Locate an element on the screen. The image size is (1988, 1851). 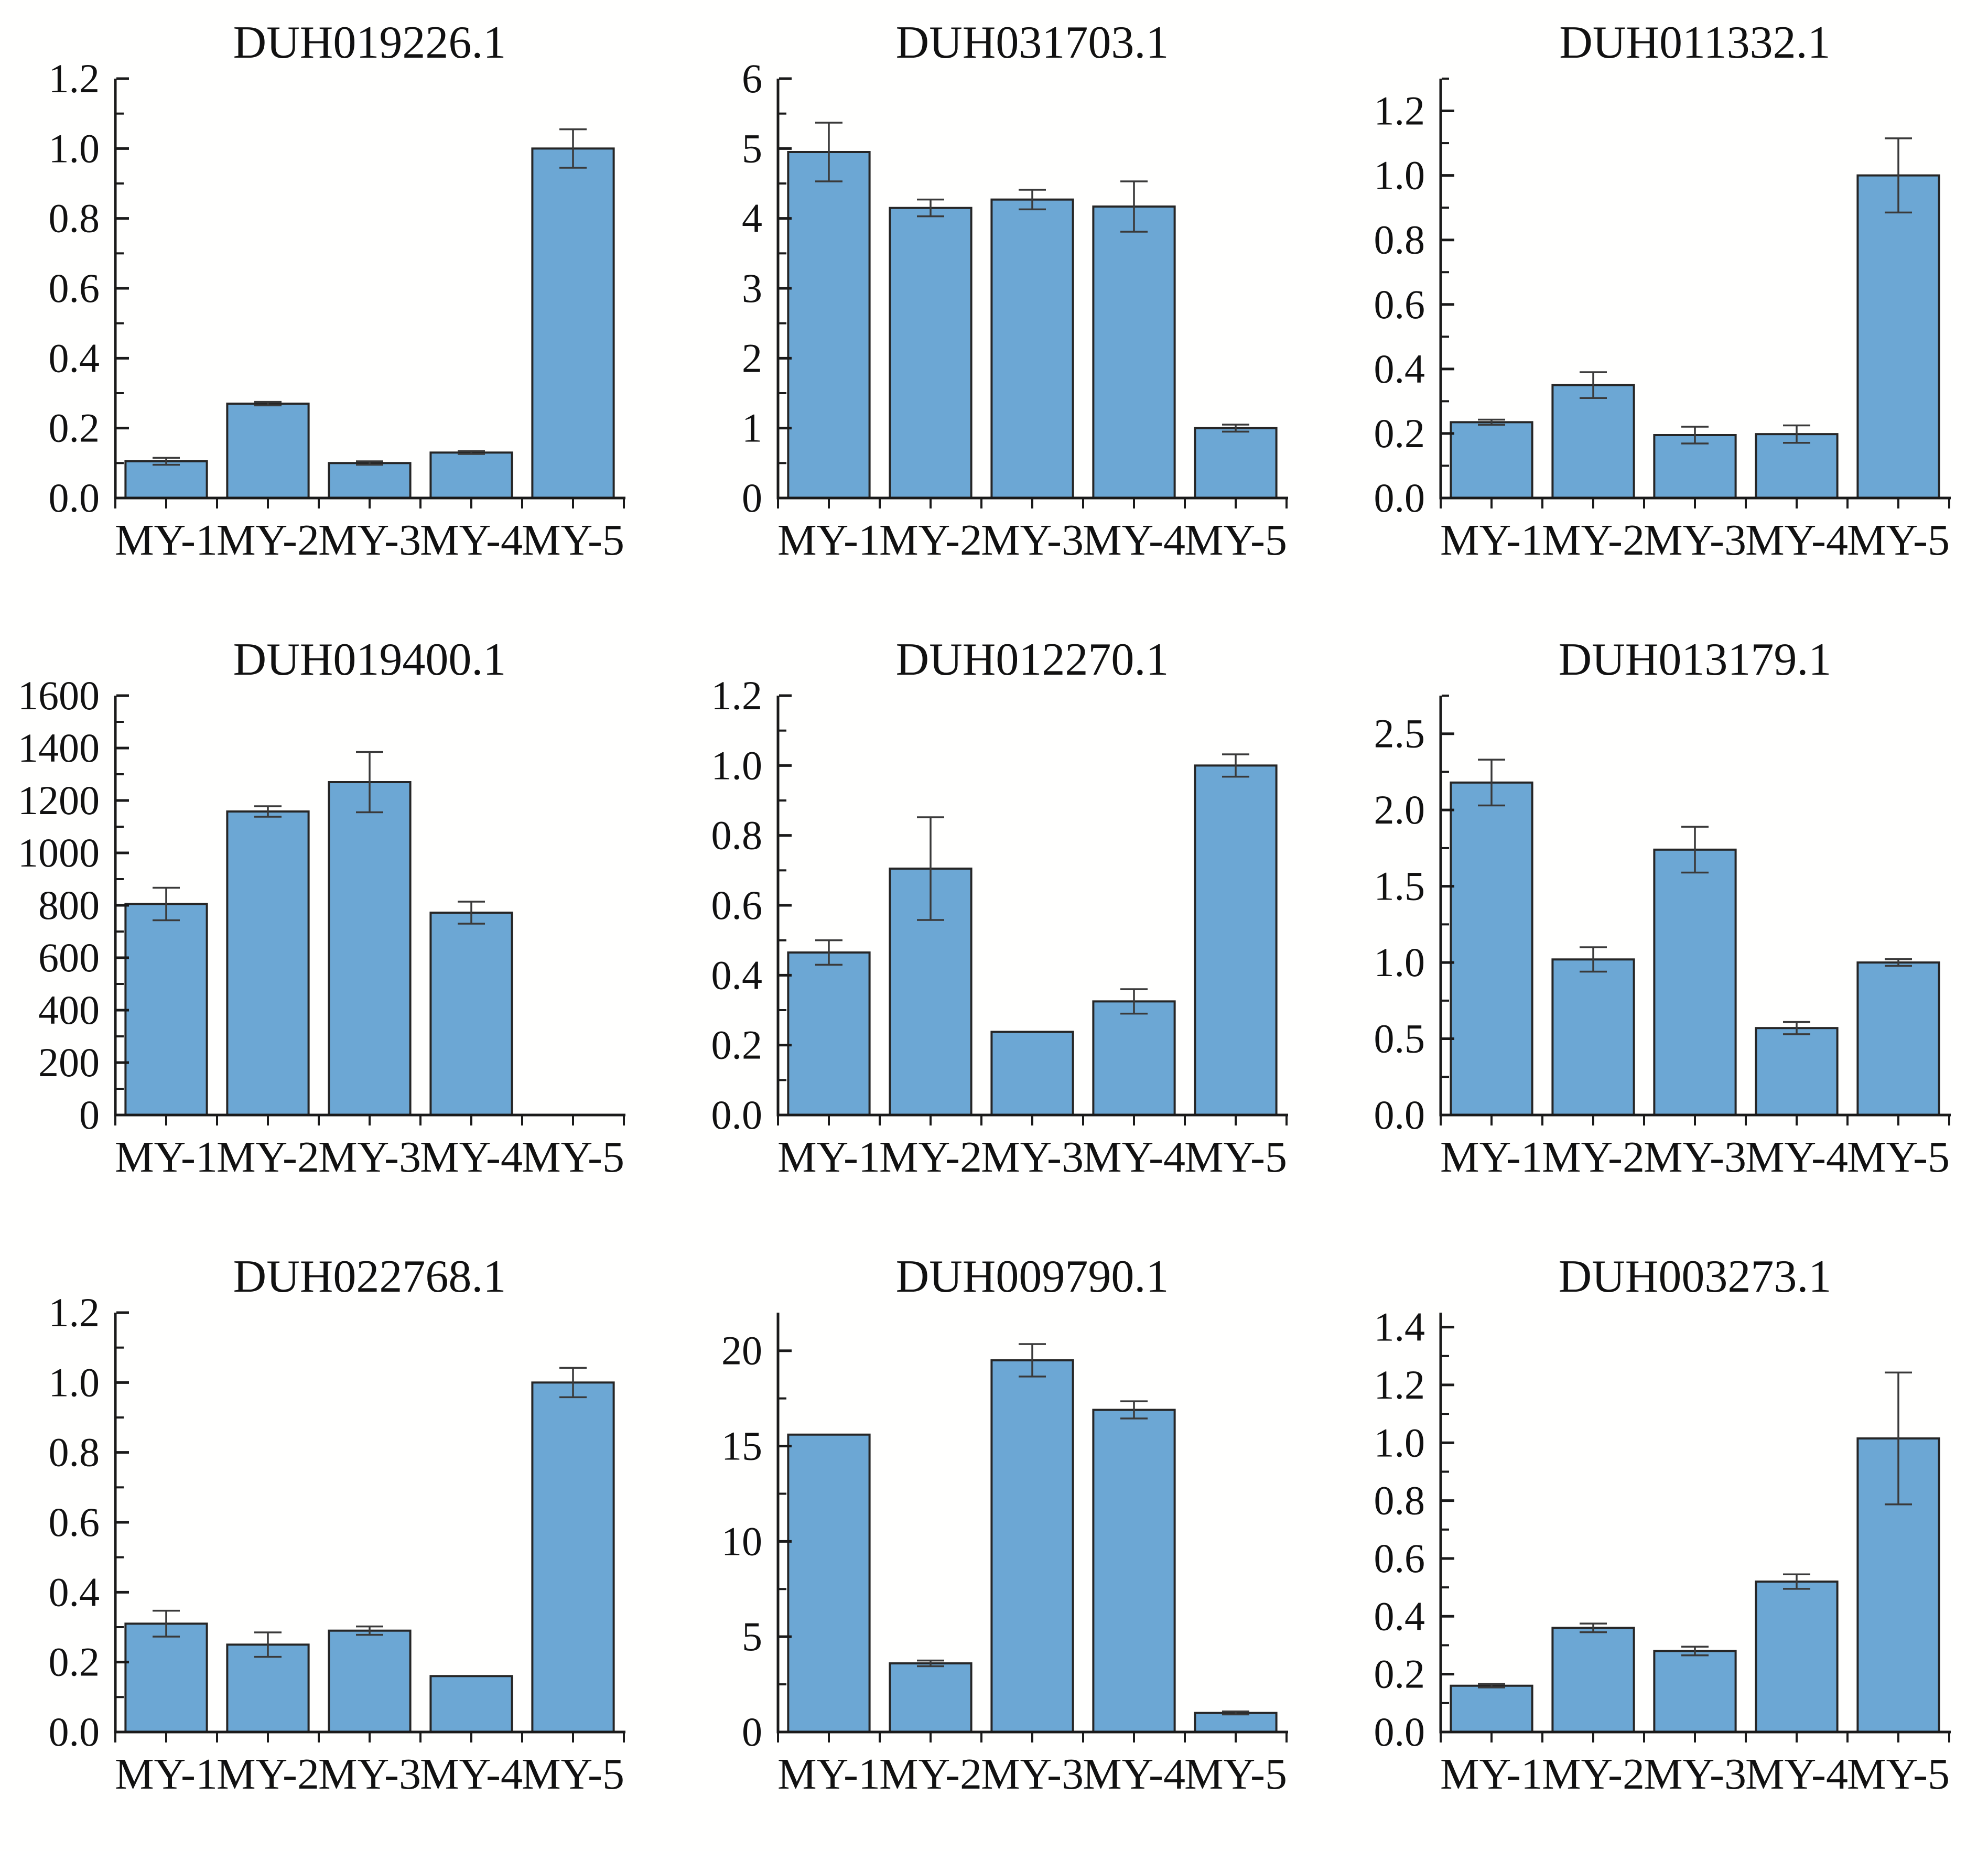
y-tick-label: 20 is located at coordinates (741, 1350).